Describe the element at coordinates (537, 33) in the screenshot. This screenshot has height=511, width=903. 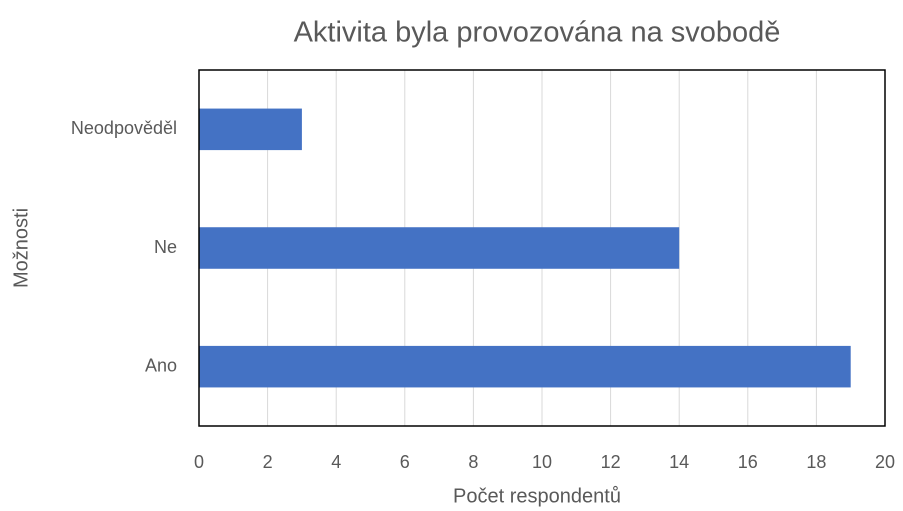
I see `chart-title: Aktivita byla provozována na svobodě` at that location.